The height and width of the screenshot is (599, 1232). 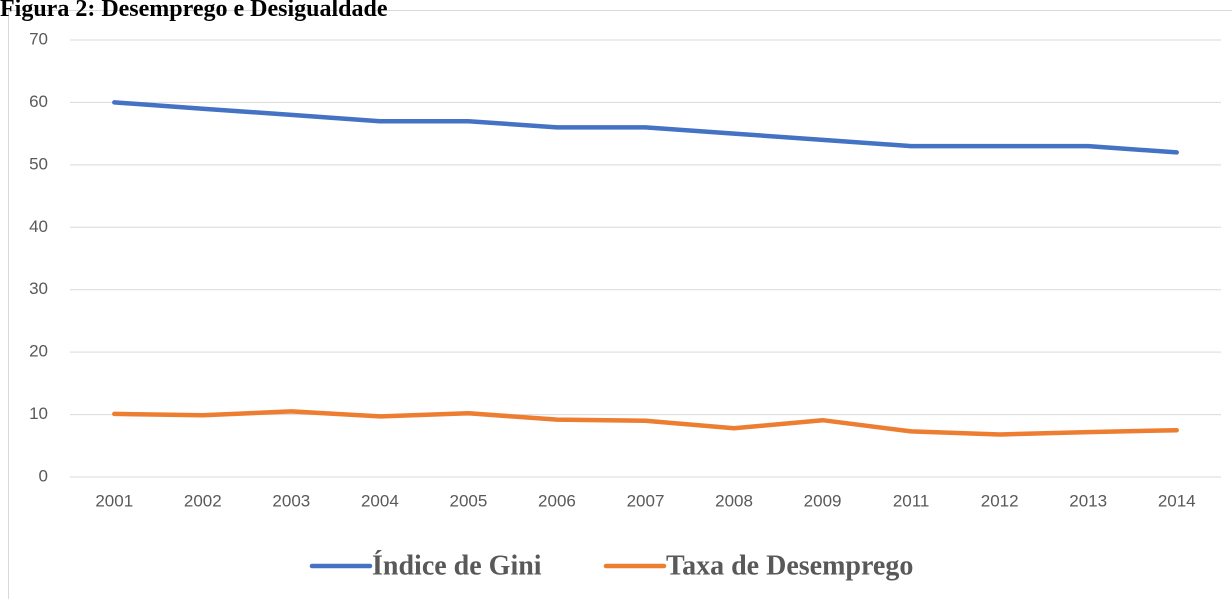 What do you see at coordinates (194, 11) in the screenshot?
I see `chart-title: Figura 2: Desemprego e Desigualdade` at bounding box center [194, 11].